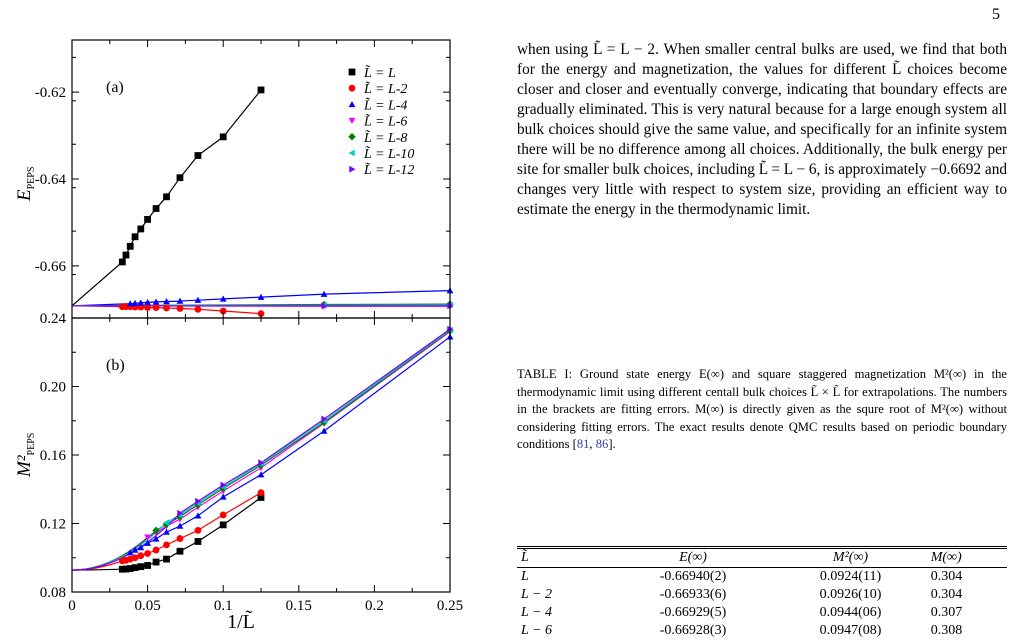 The width and height of the screenshot is (1014, 640). Describe the element at coordinates (385, 89) in the screenshot. I see `legend-entry-l-l-2: L̃ = L-2` at that location.